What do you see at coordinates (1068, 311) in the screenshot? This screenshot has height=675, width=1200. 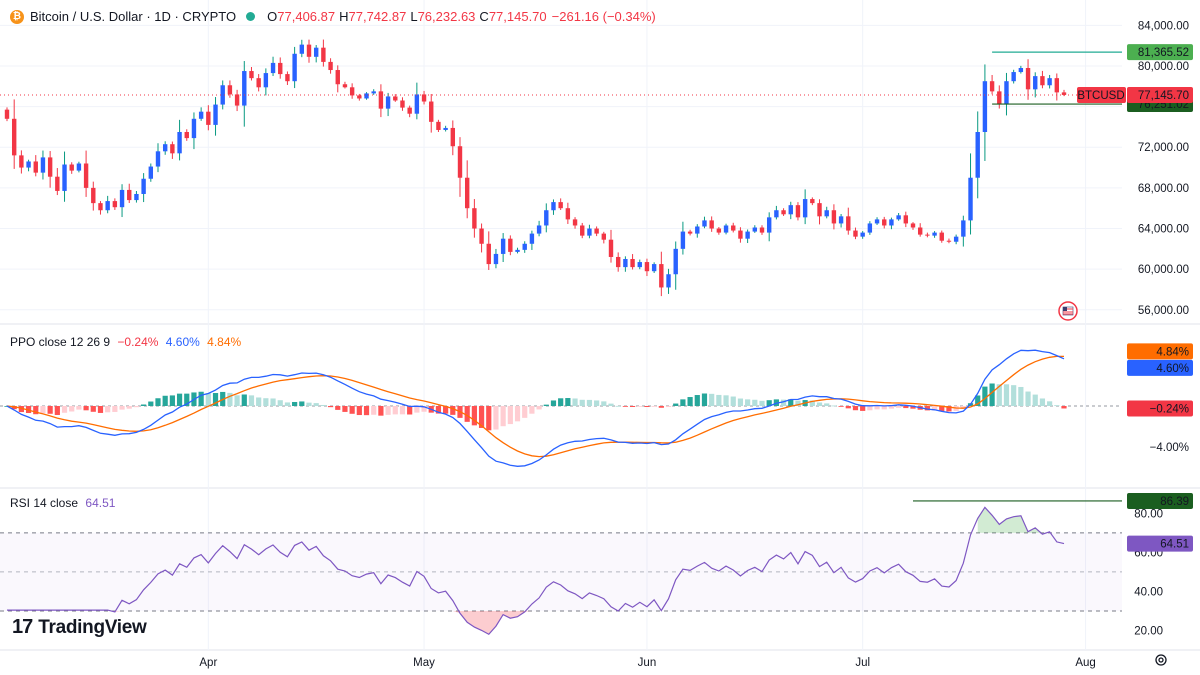 I see `us-flag-event-icon` at bounding box center [1068, 311].